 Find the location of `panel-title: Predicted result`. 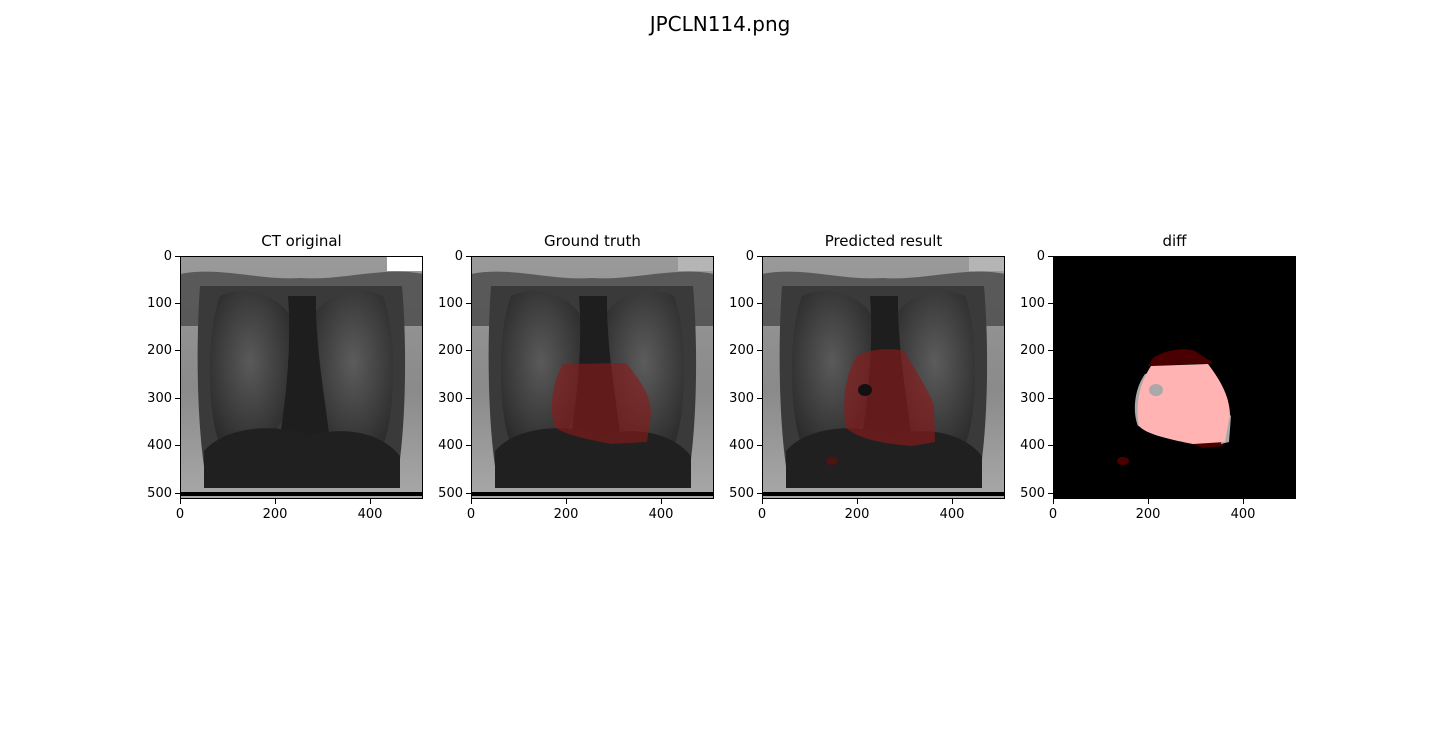

panel-title: Predicted result is located at coordinates (883, 241).